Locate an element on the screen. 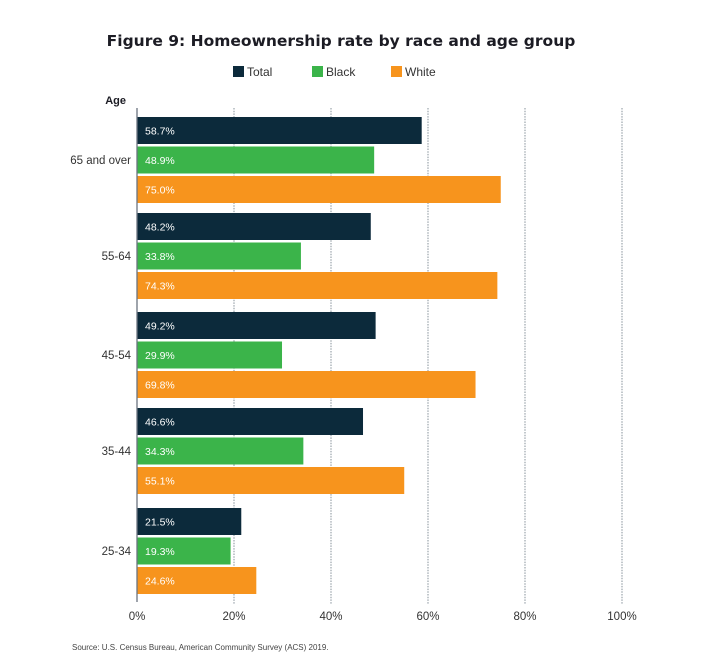 Image resolution: width=708 pixels, height=664 pixels. bar-value-label: 75.0% is located at coordinates (160, 191).